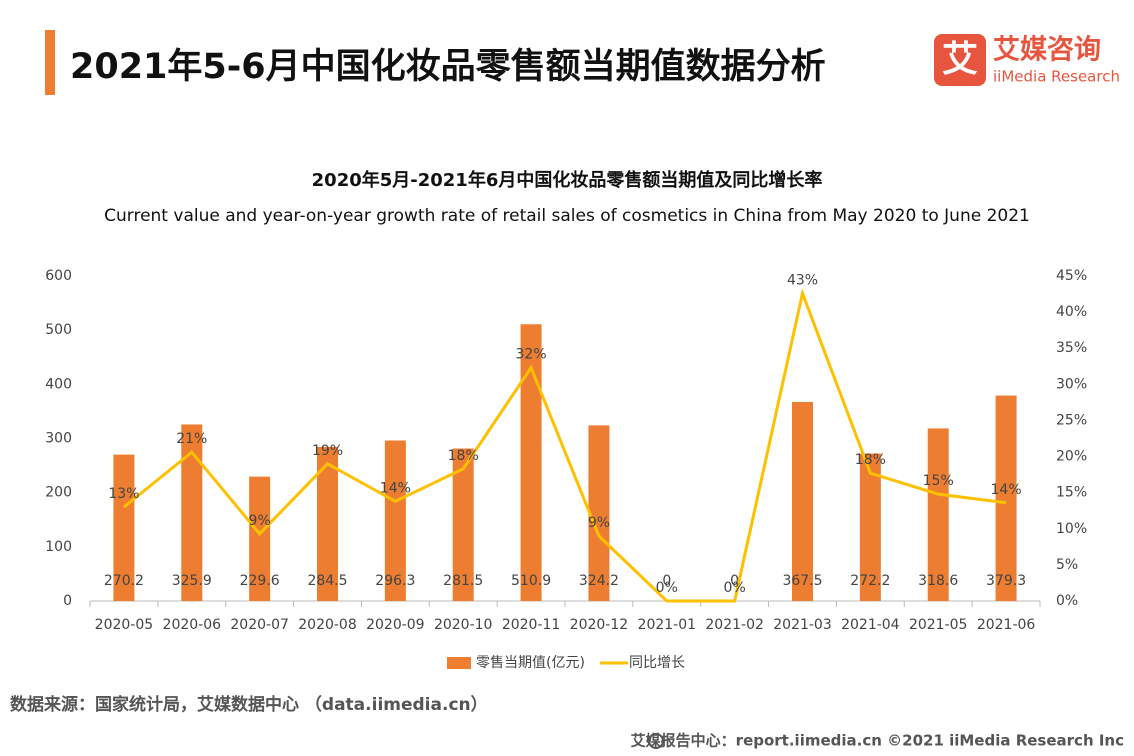 The width and height of the screenshot is (1134, 756). What do you see at coordinates (124, 625) in the screenshot?
I see `x-tick-label: 2020-05` at bounding box center [124, 625].